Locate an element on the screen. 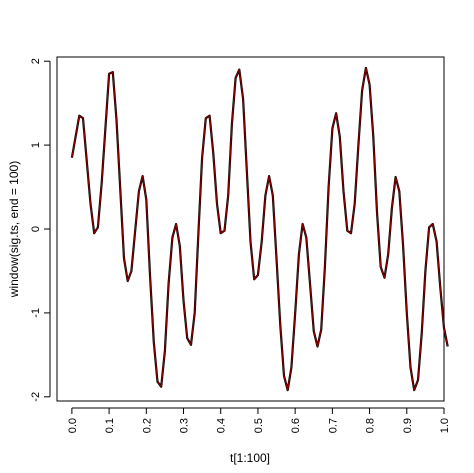 This screenshot has height=473, width=474. x-tick-label: 0.8 is located at coordinates (371, 425).